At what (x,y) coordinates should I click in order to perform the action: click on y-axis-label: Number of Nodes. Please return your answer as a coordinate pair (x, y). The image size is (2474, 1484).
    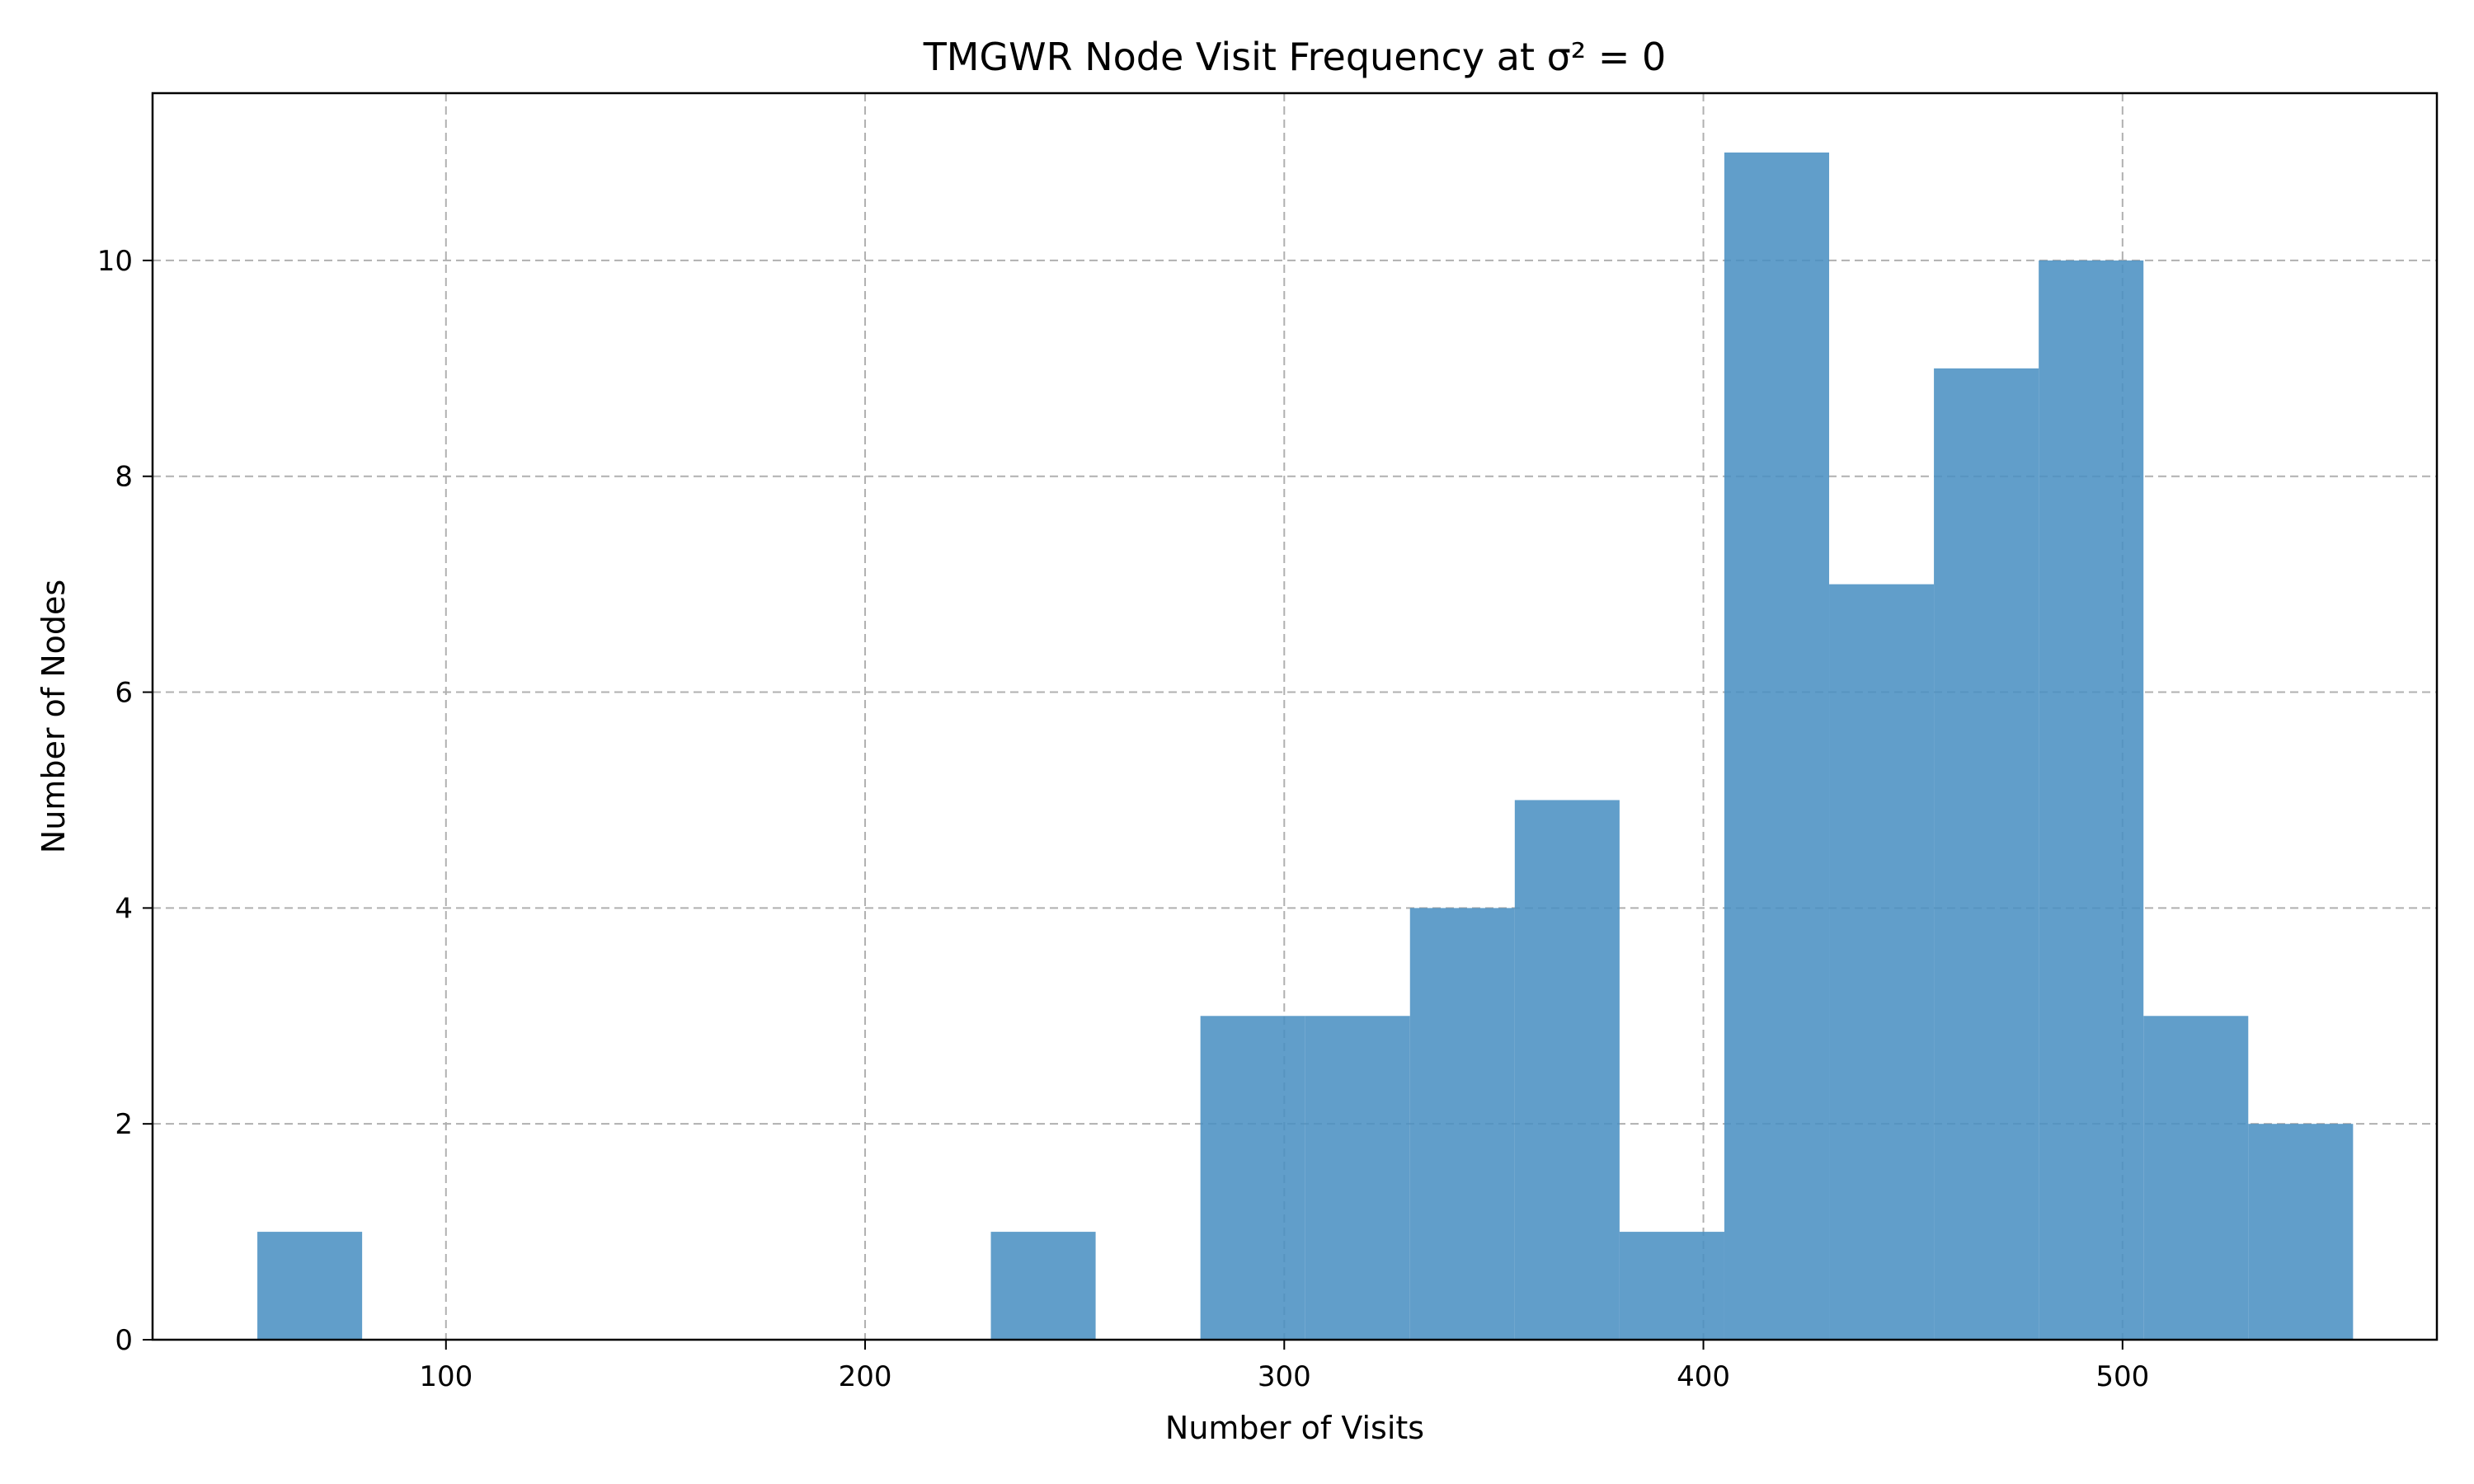
    Looking at the image, I should click on (53, 716).